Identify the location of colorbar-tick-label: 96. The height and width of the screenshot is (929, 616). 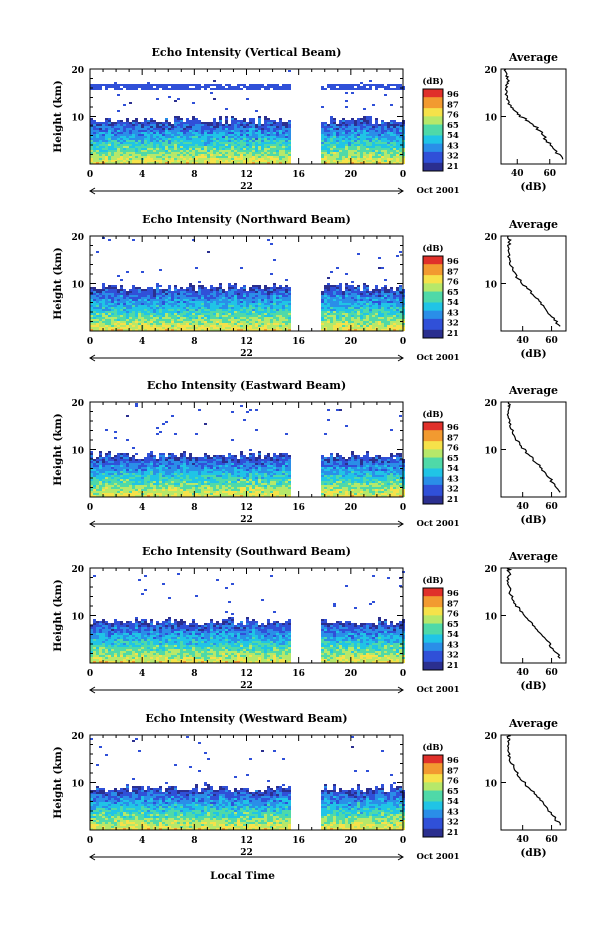
(453, 262).